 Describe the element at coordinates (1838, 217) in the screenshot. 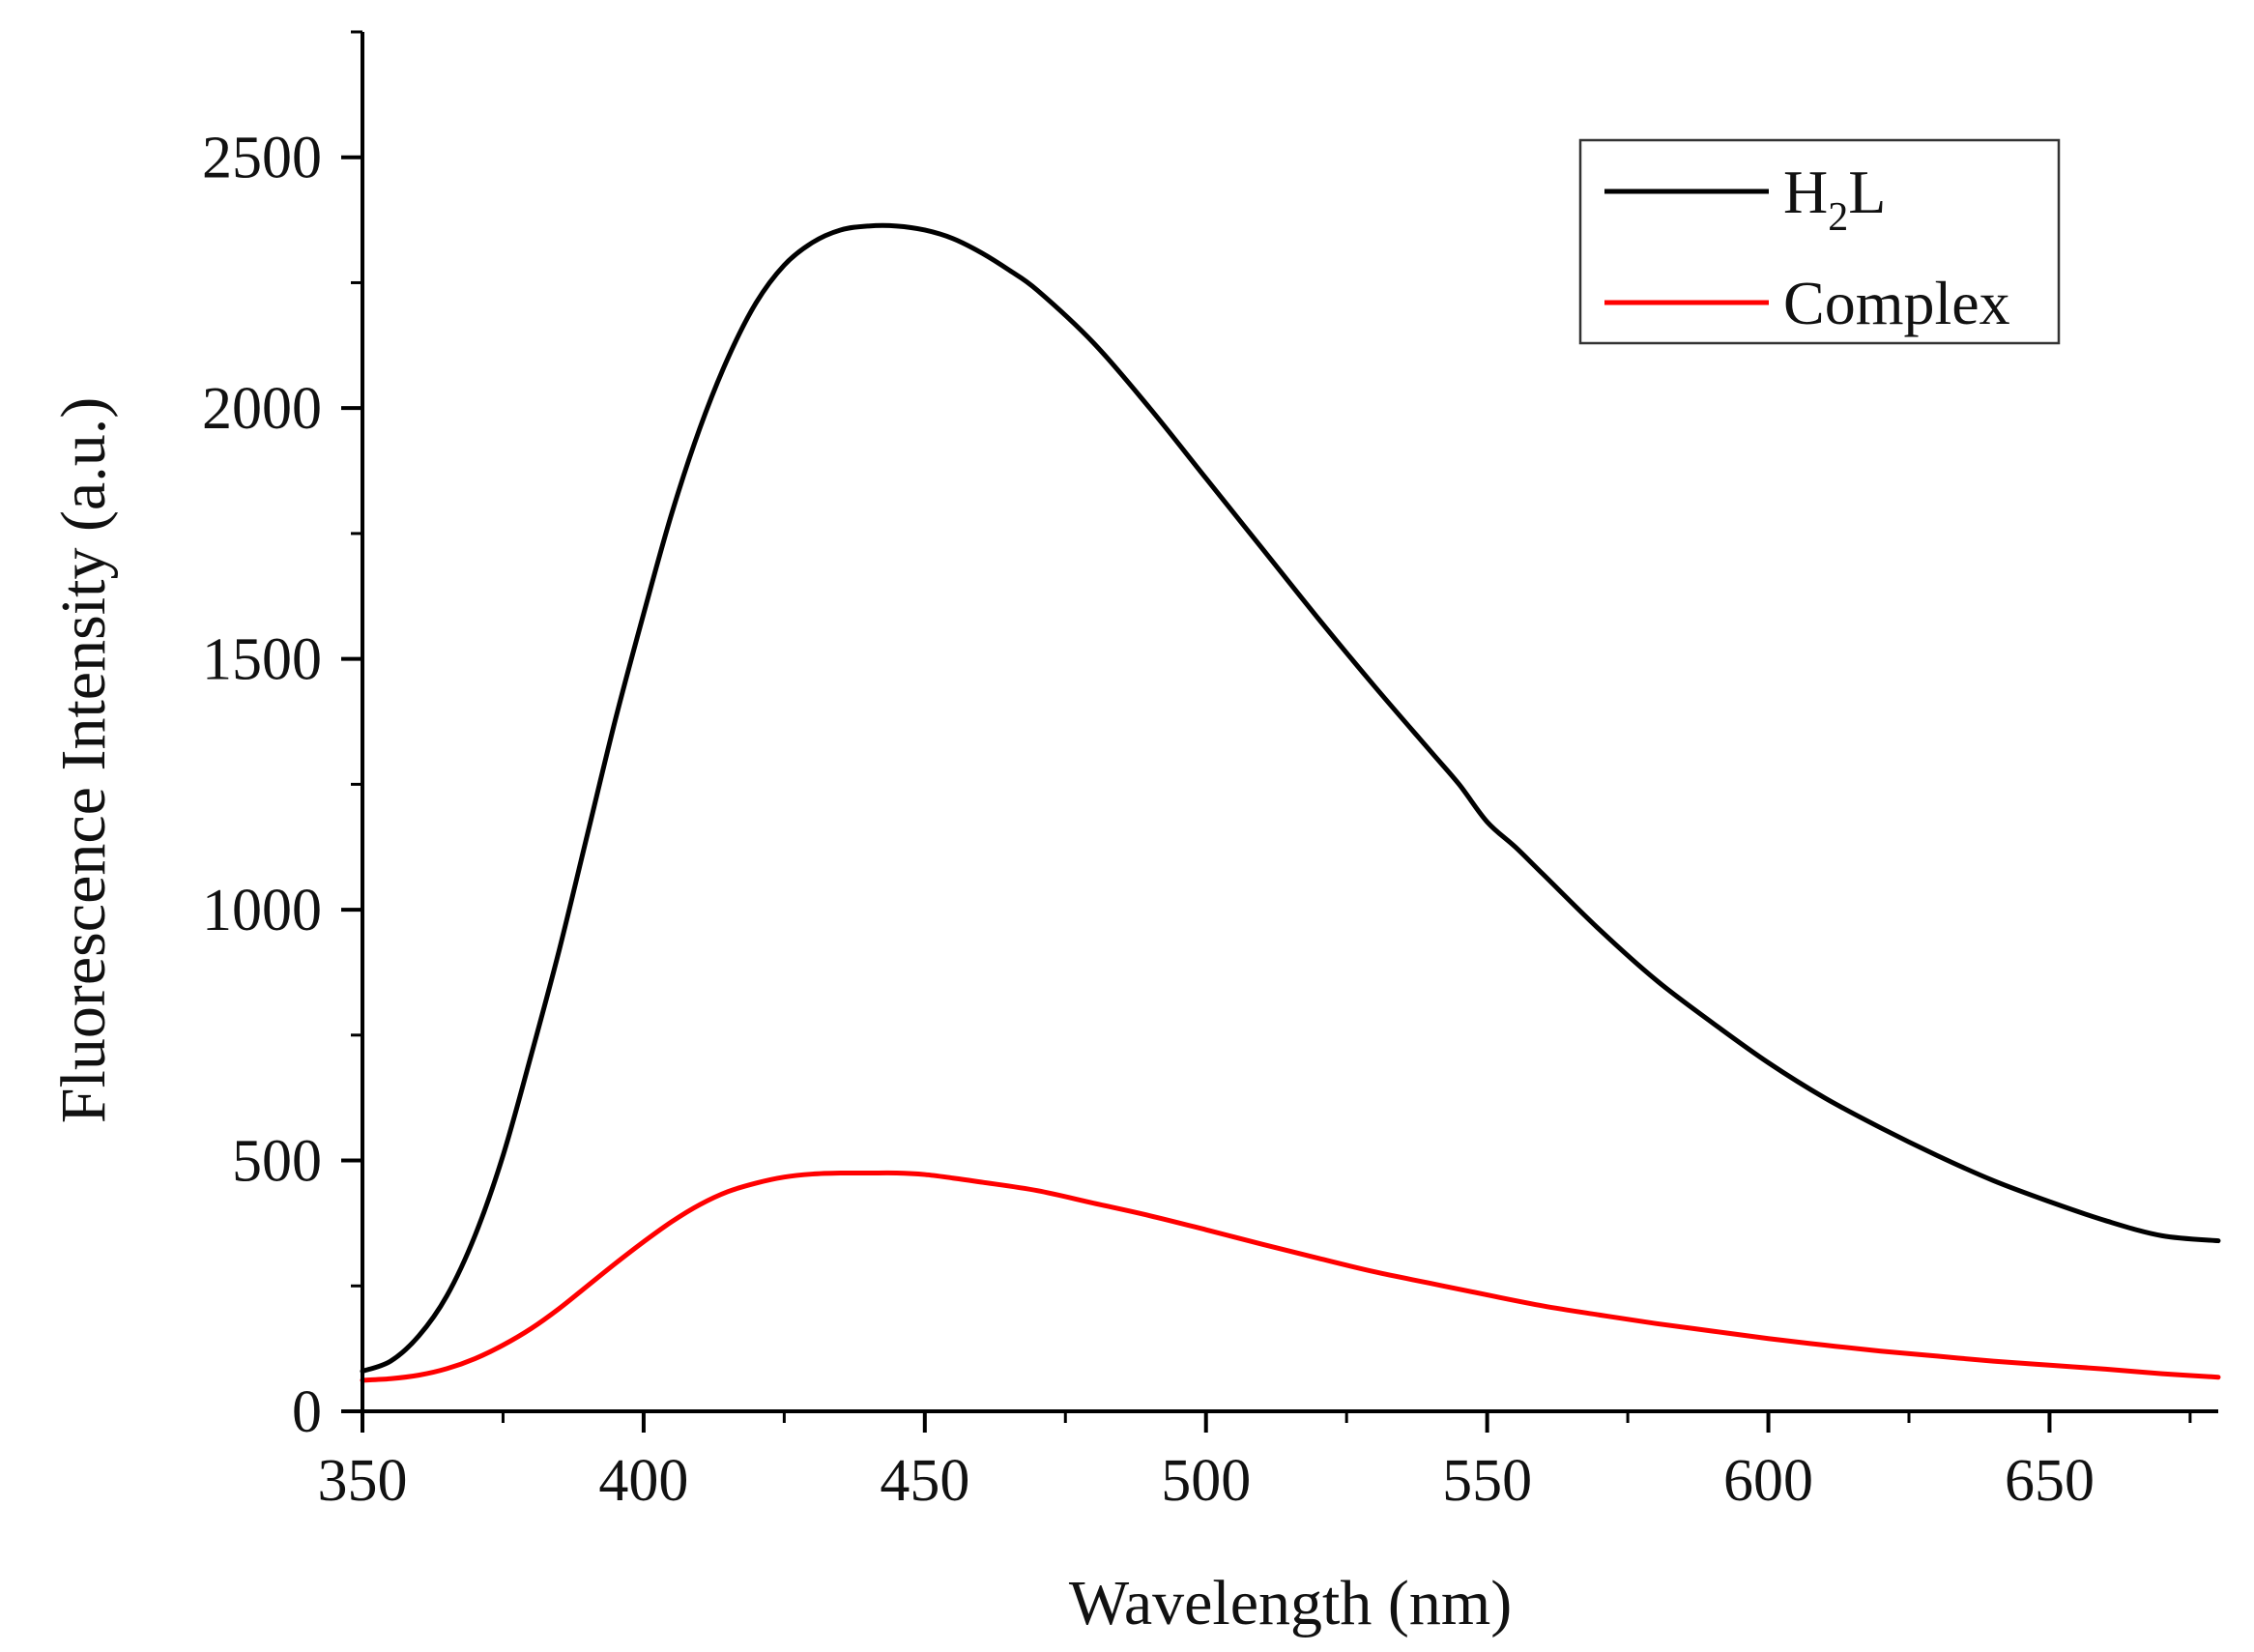

I see `legend-label-h2l-subscript: 2` at that location.